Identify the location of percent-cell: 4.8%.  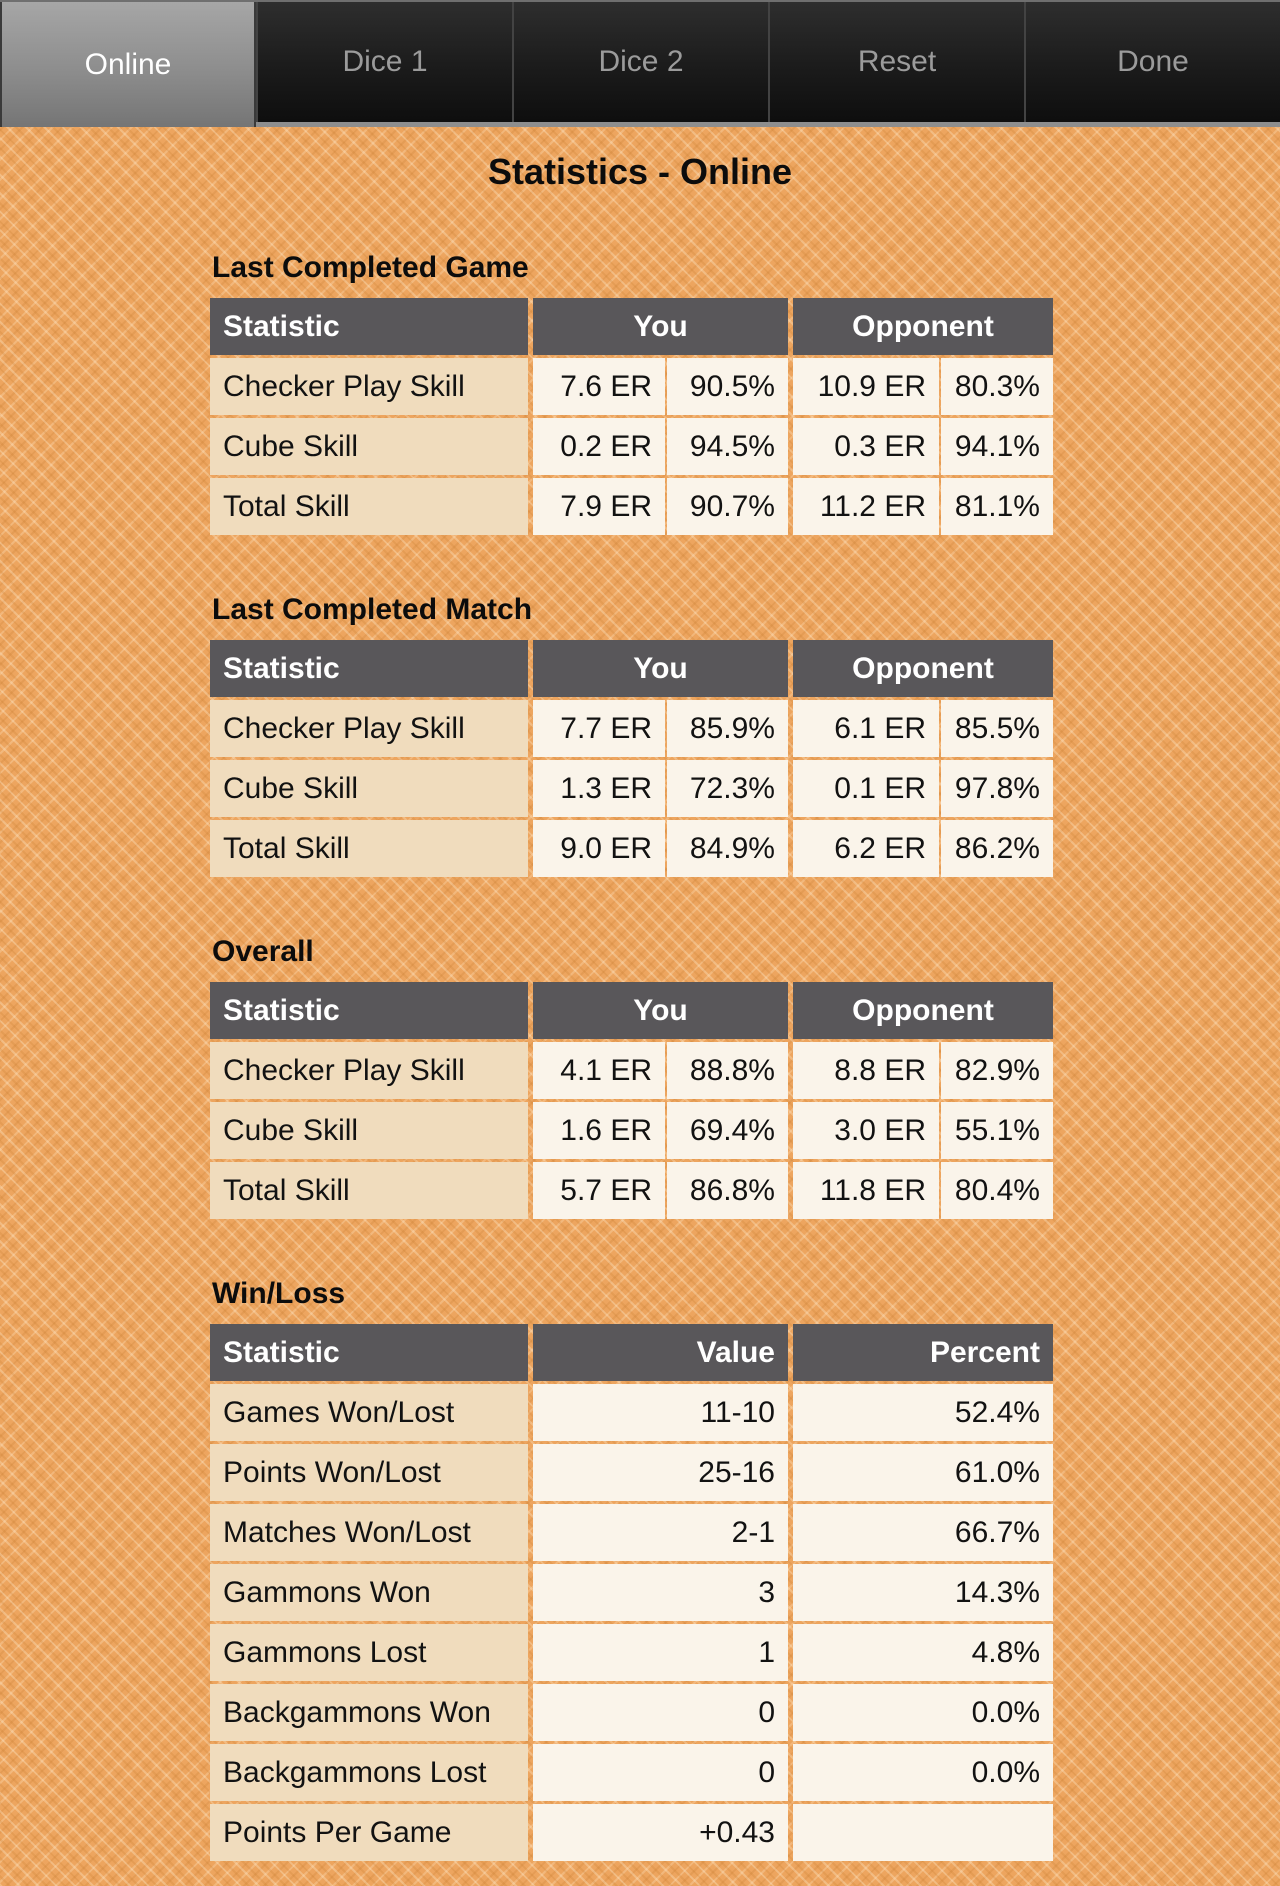
(923, 1652).